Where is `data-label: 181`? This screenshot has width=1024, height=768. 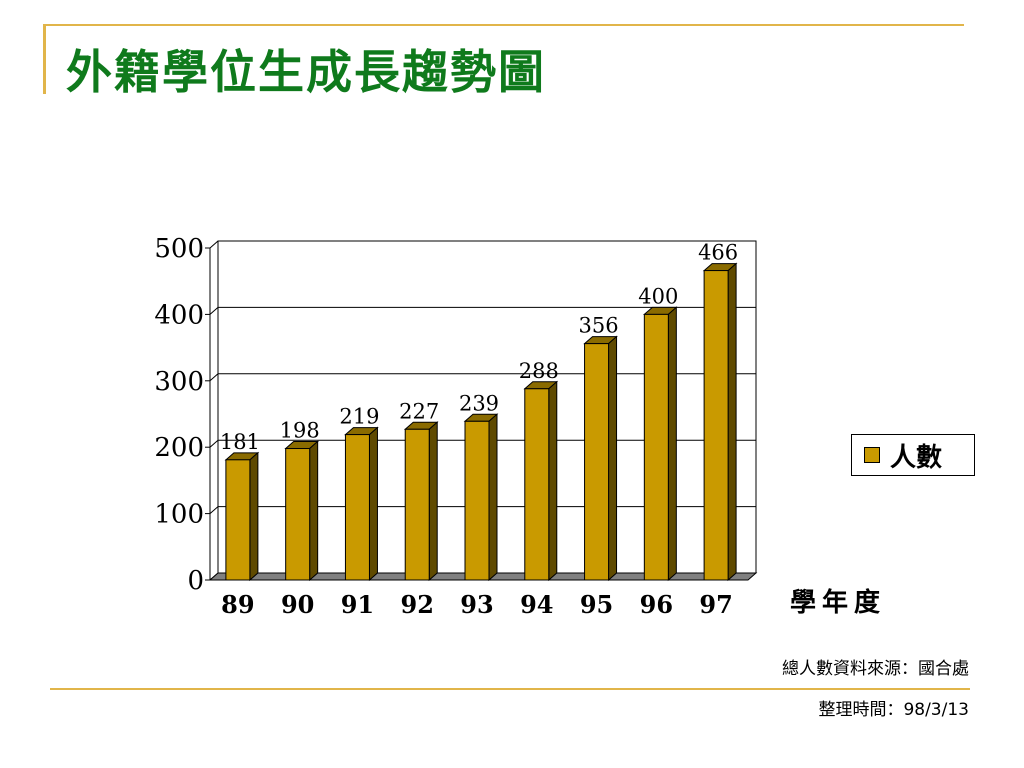
data-label: 181 is located at coordinates (240, 442).